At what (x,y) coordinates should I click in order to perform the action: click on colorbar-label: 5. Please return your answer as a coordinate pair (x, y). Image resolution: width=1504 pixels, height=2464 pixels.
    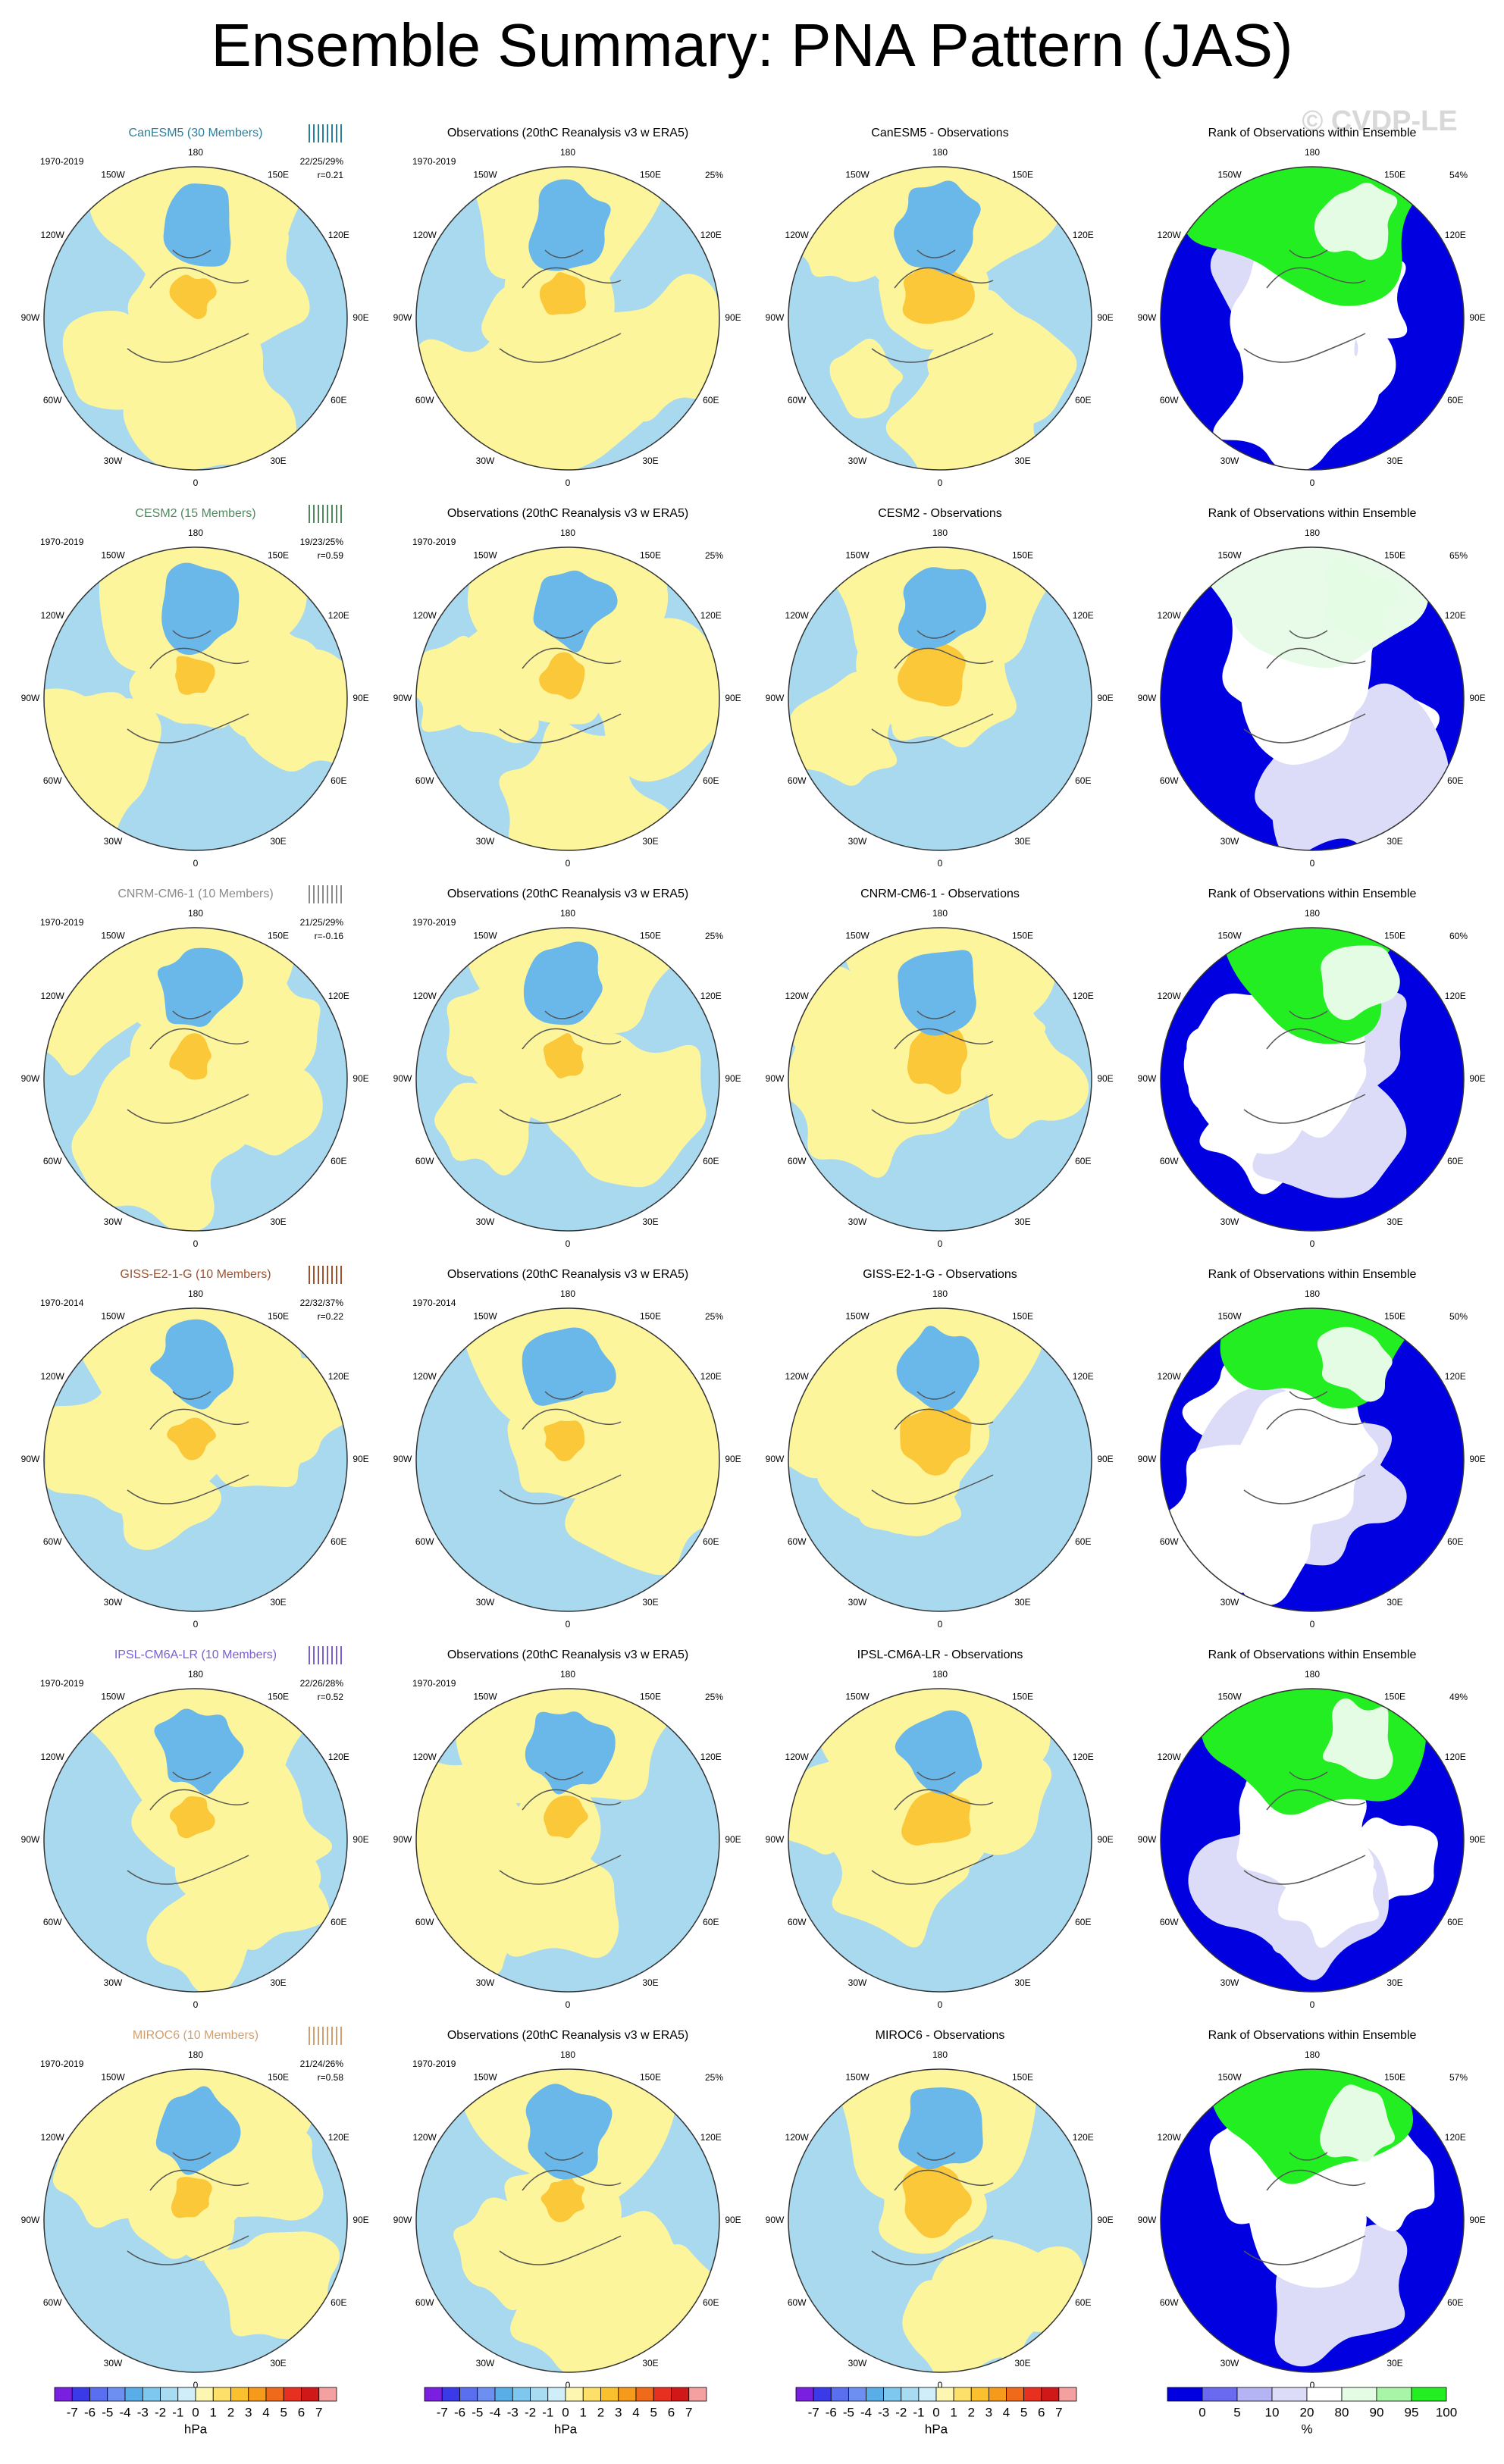
    Looking at the image, I should click on (1023, 2412).